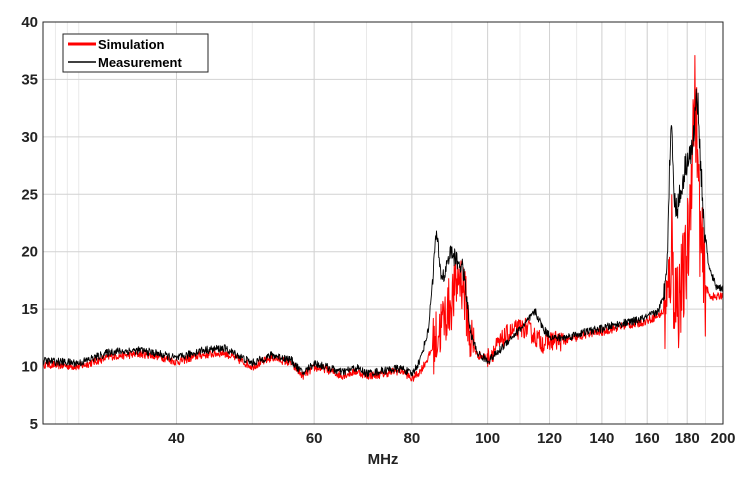 This screenshot has width=753, height=481. I want to click on x-tick-label: 100, so click(487, 438).